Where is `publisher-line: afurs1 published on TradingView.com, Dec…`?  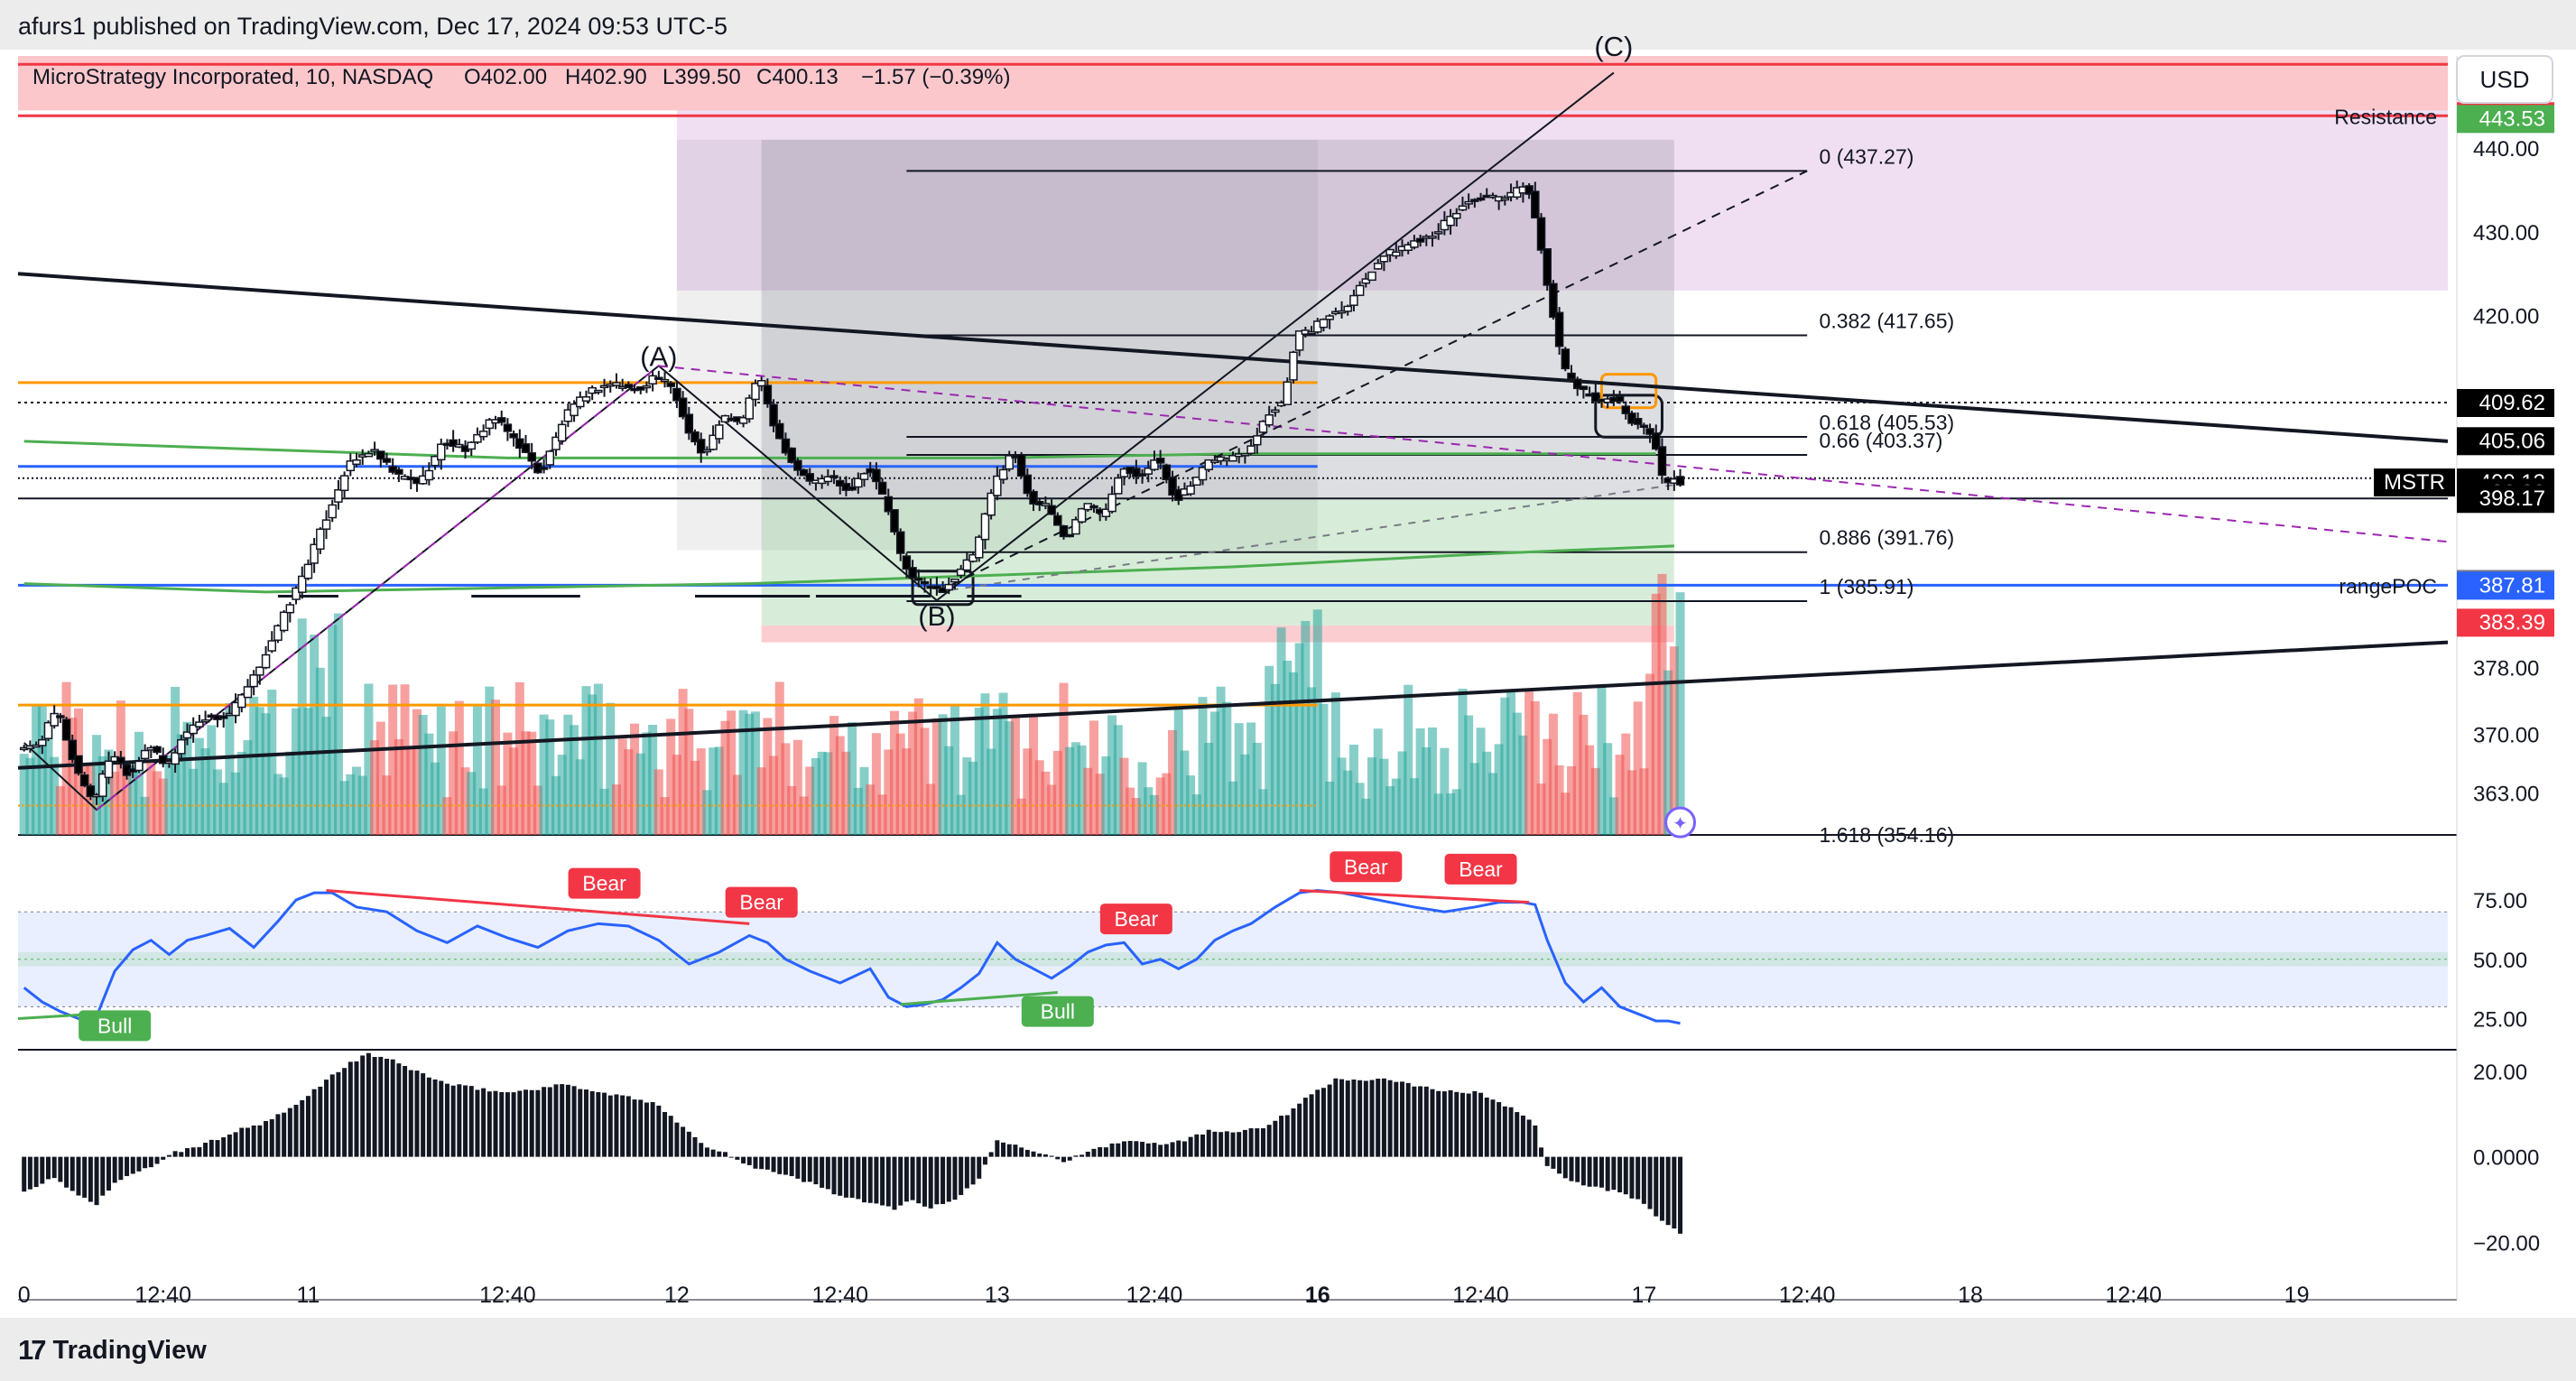
publisher-line: afurs1 published on TradingView.com, Dec… is located at coordinates (372, 27).